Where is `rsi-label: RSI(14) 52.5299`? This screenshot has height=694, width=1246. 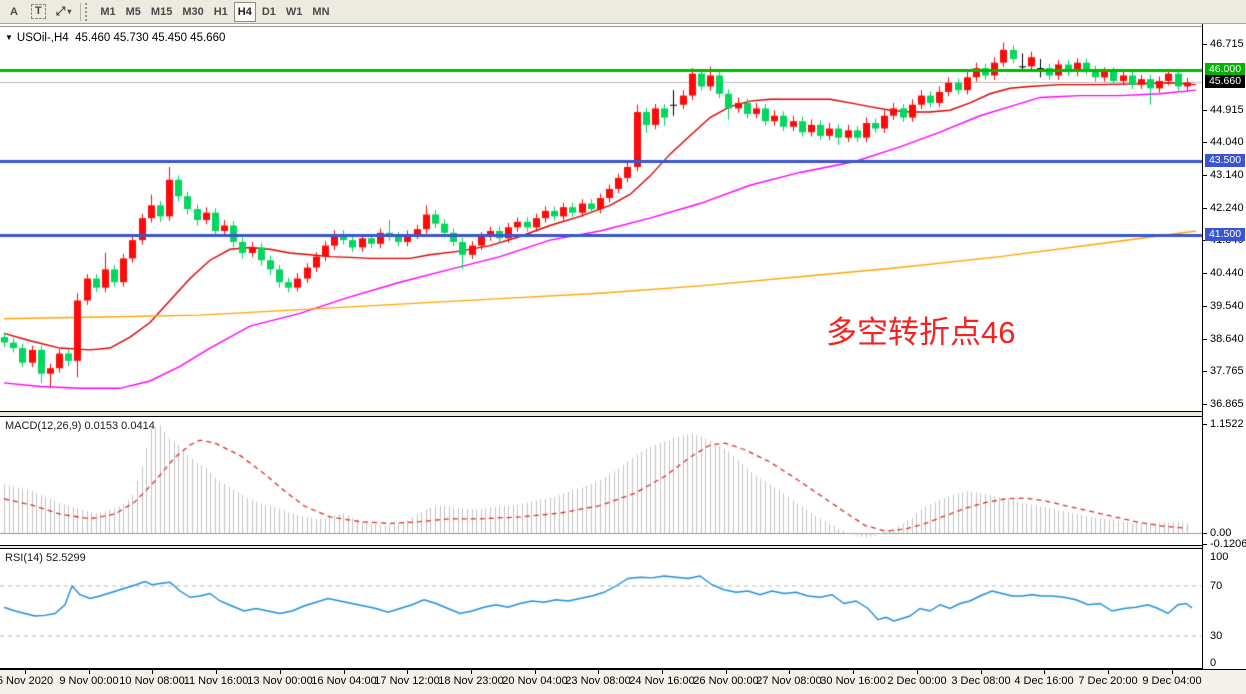 rsi-label: RSI(14) 52.5299 is located at coordinates (45, 558).